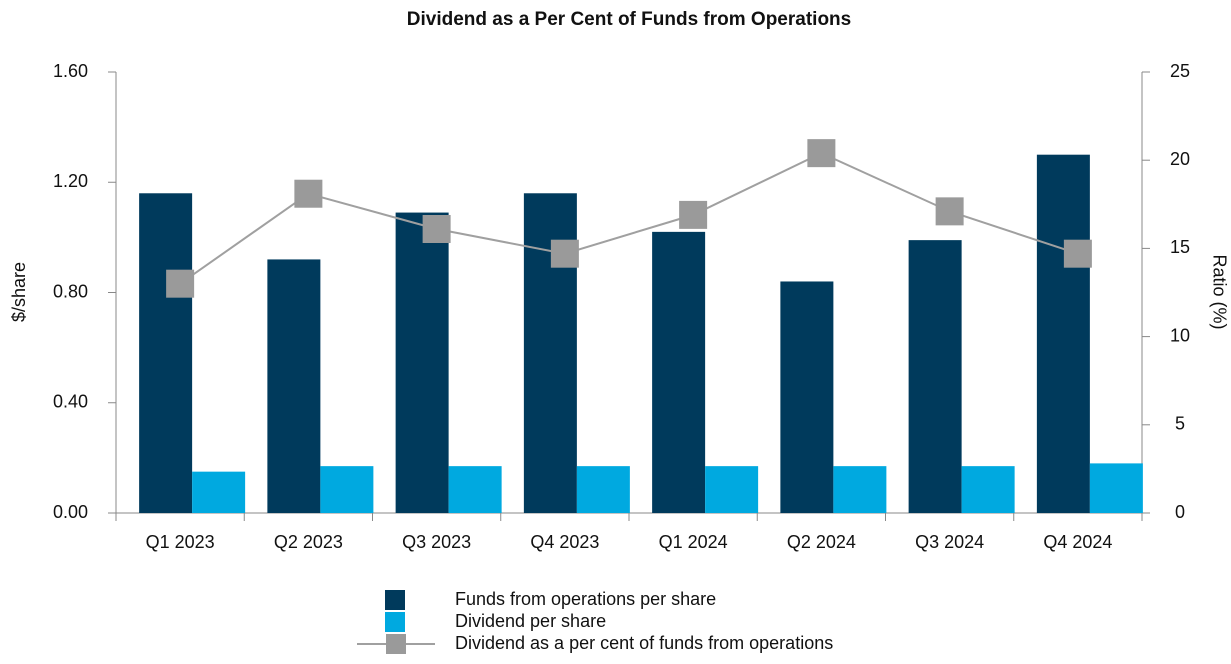 The image size is (1231, 664). What do you see at coordinates (1077, 542) in the screenshot?
I see `x-tick-label: Q4 2024` at bounding box center [1077, 542].